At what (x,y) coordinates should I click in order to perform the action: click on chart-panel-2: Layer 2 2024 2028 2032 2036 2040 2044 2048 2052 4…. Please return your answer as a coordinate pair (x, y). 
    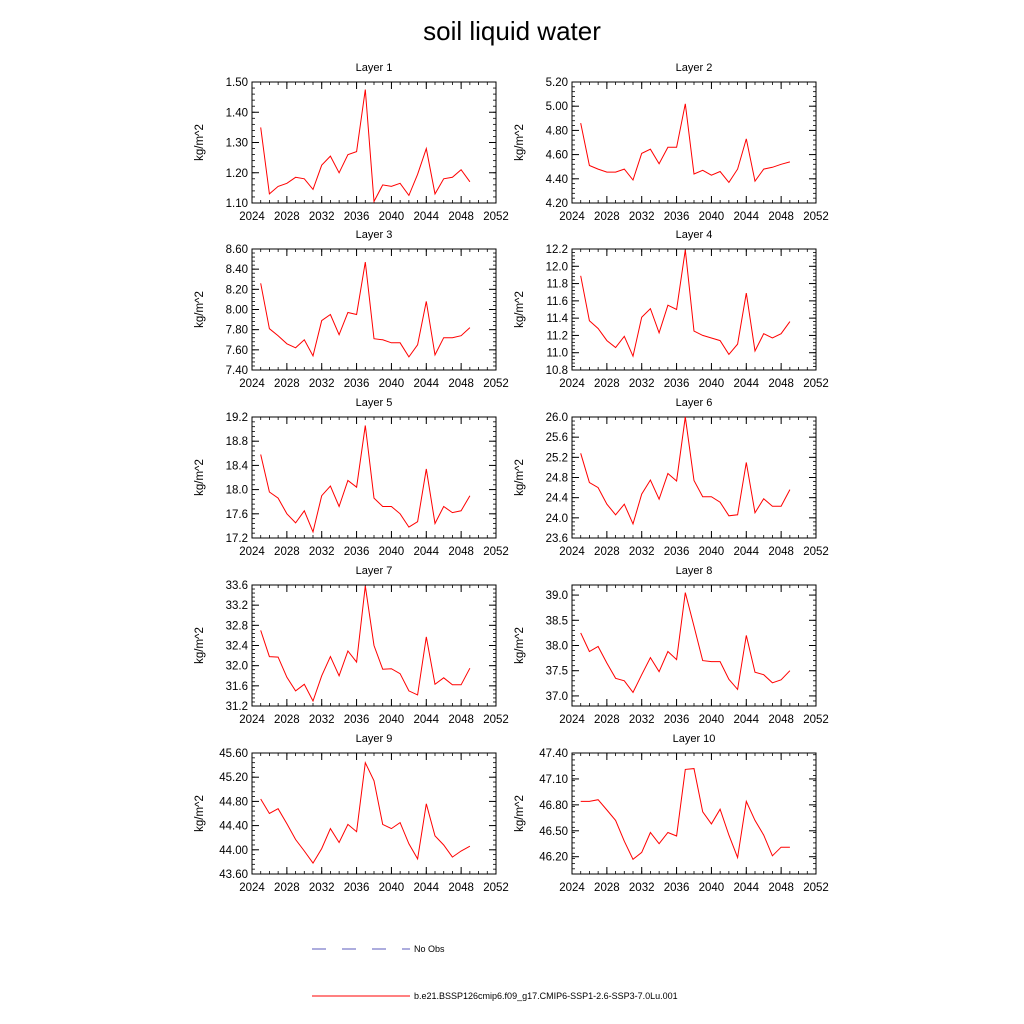
    Looking at the image, I should click on (671, 142).